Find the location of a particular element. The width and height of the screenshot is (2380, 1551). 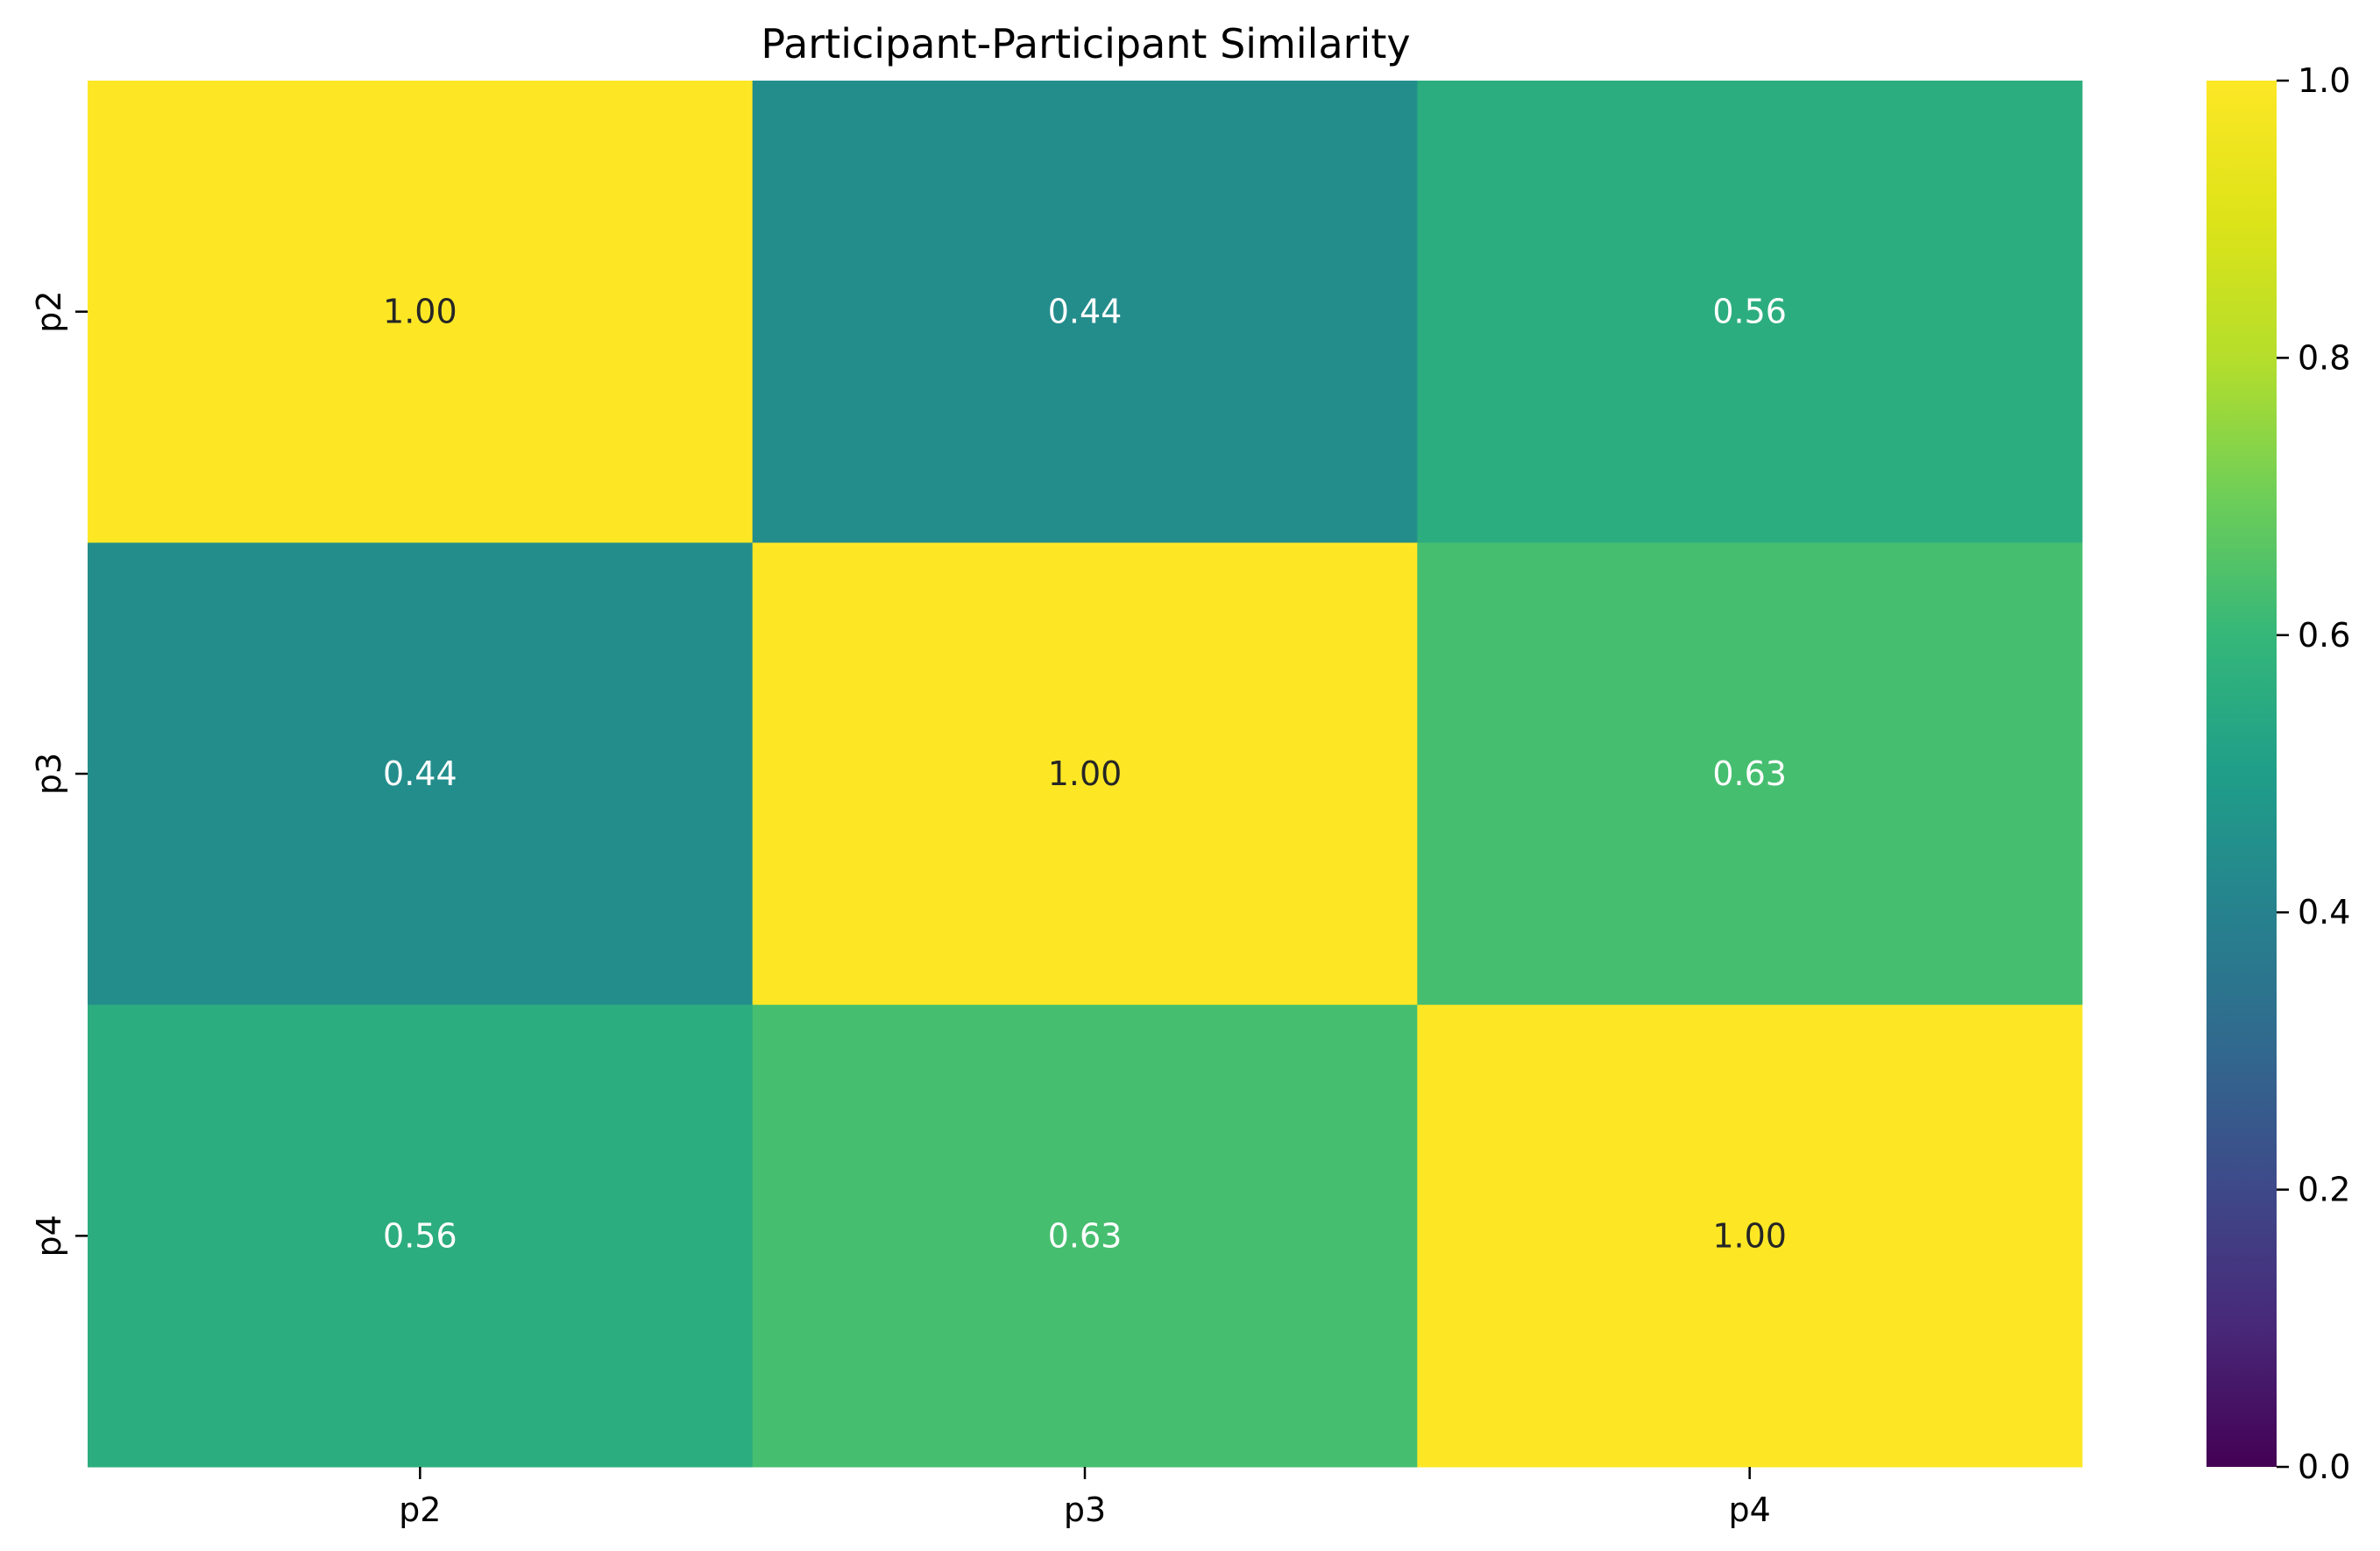

y-tick-label-p3: p3 is located at coordinates (49, 774).